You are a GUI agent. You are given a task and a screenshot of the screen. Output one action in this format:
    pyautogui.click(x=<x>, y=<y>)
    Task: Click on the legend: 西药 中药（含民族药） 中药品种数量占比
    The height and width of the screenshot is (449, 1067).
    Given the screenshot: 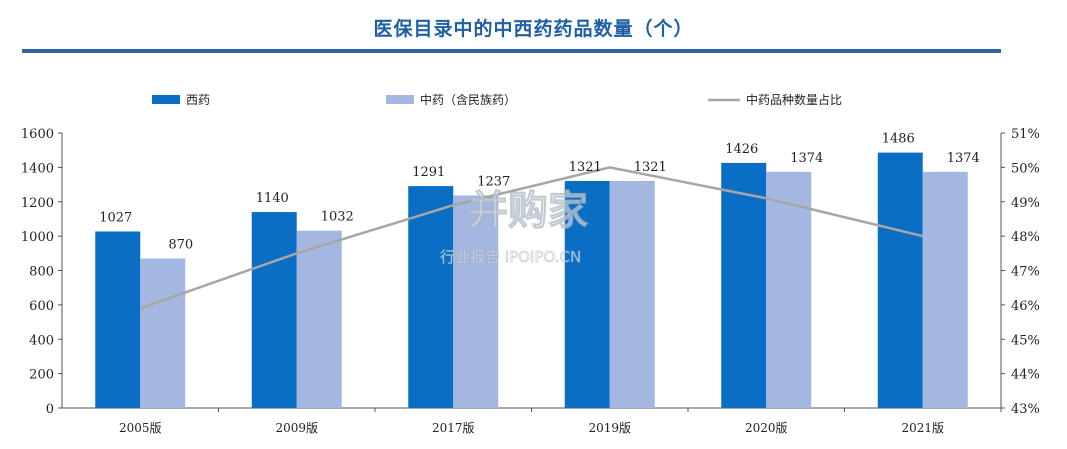 What is the action you would take?
    pyautogui.click(x=497, y=99)
    